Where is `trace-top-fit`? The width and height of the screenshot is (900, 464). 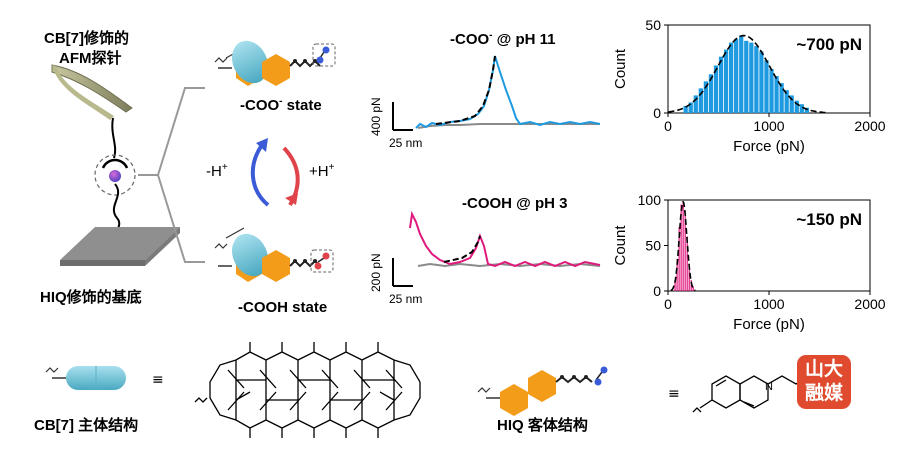
trace-top-fit is located at coordinates (465, 90).